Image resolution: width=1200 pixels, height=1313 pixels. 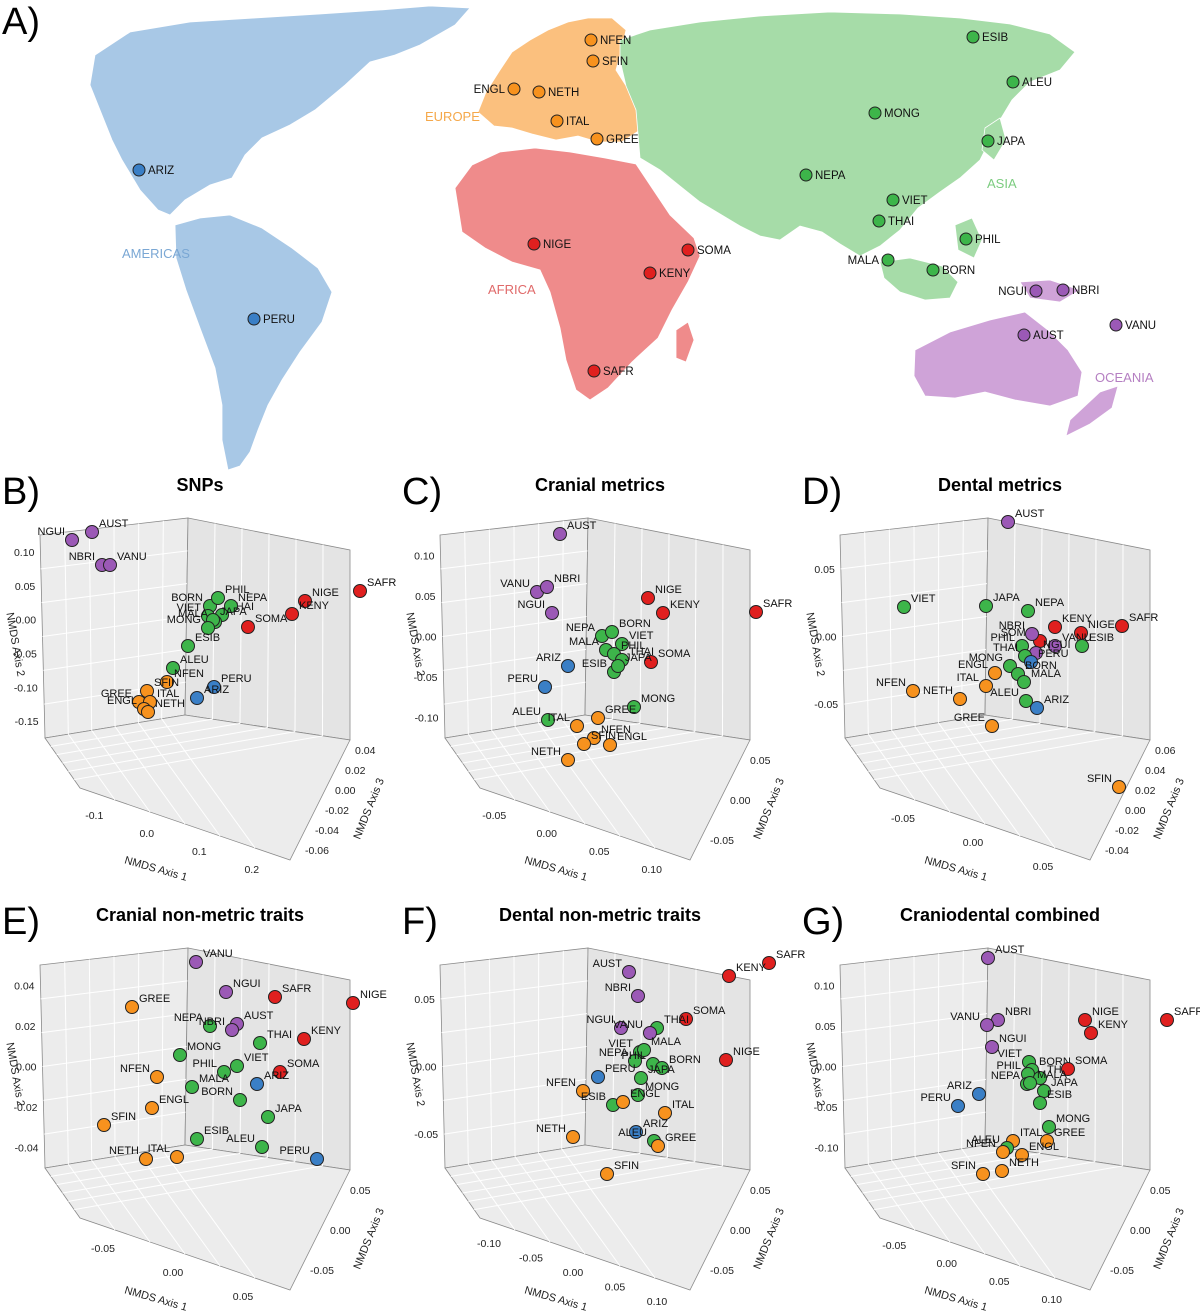 I want to click on y-tick-label: -0.15, so click(x=27, y=722).